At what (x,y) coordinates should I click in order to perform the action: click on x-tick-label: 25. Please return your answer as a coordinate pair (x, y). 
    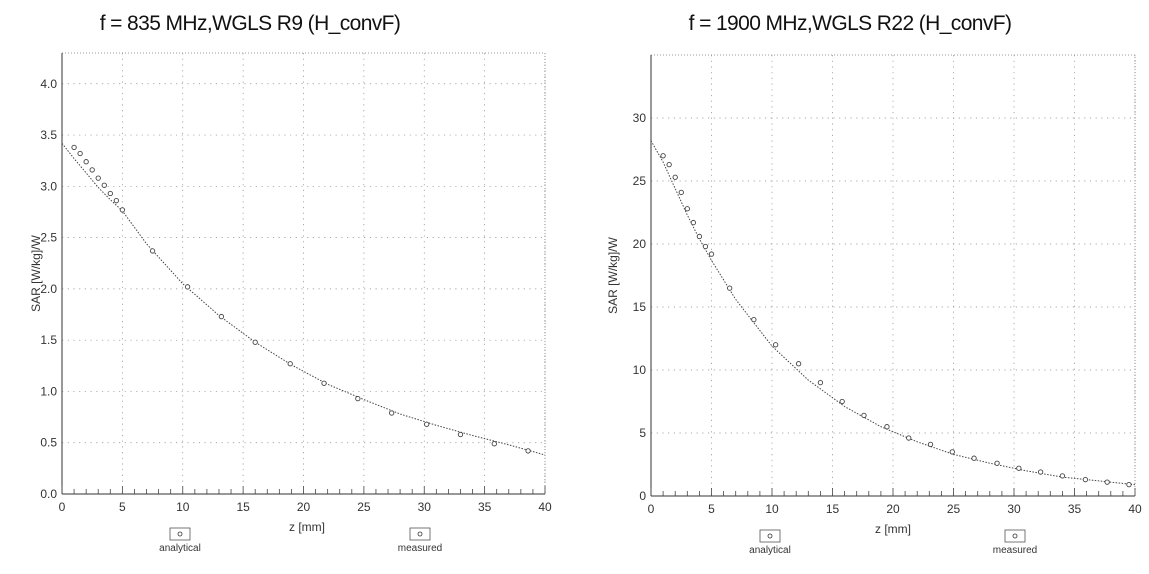
    Looking at the image, I should click on (364, 507).